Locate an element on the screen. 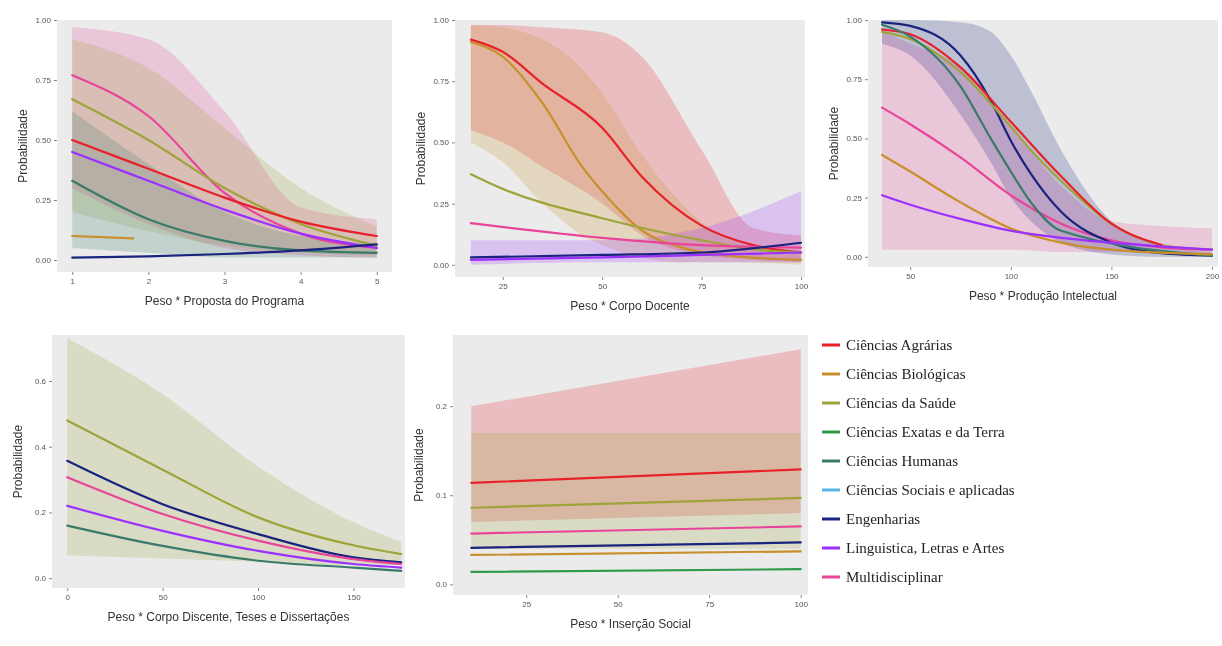 The width and height of the screenshot is (1222, 646). legend-label: Multidisciplinar is located at coordinates (894, 577).